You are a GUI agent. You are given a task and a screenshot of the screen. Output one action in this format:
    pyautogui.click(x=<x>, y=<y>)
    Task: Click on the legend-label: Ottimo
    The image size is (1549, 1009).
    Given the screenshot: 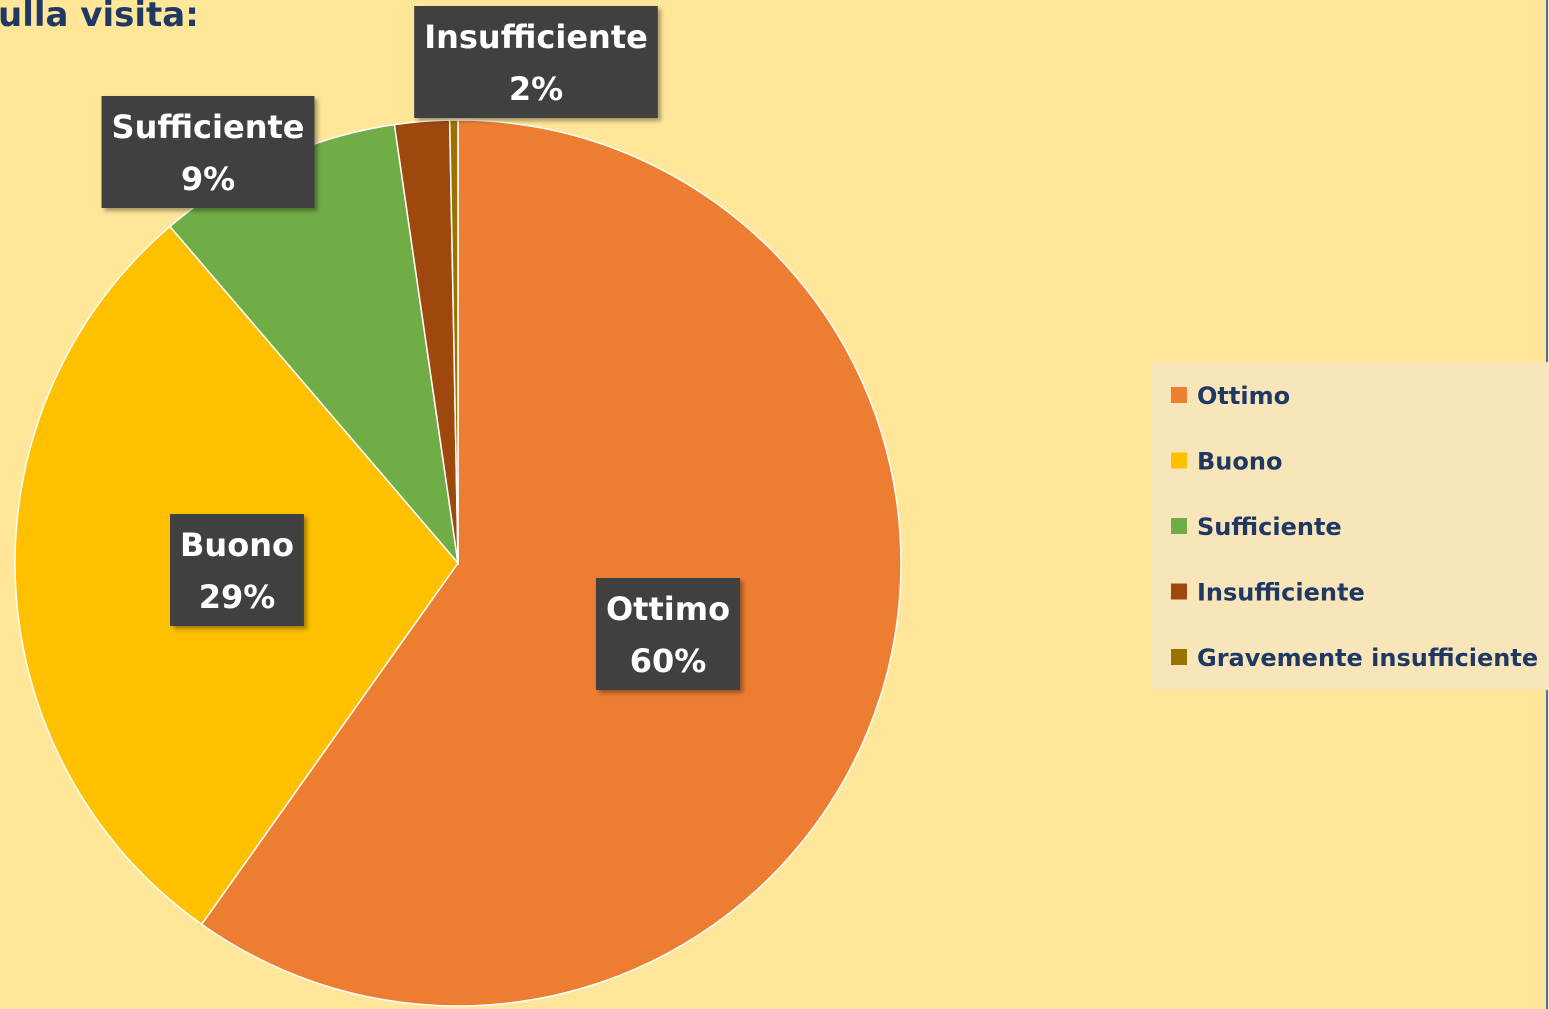 What is the action you would take?
    pyautogui.click(x=1243, y=396)
    